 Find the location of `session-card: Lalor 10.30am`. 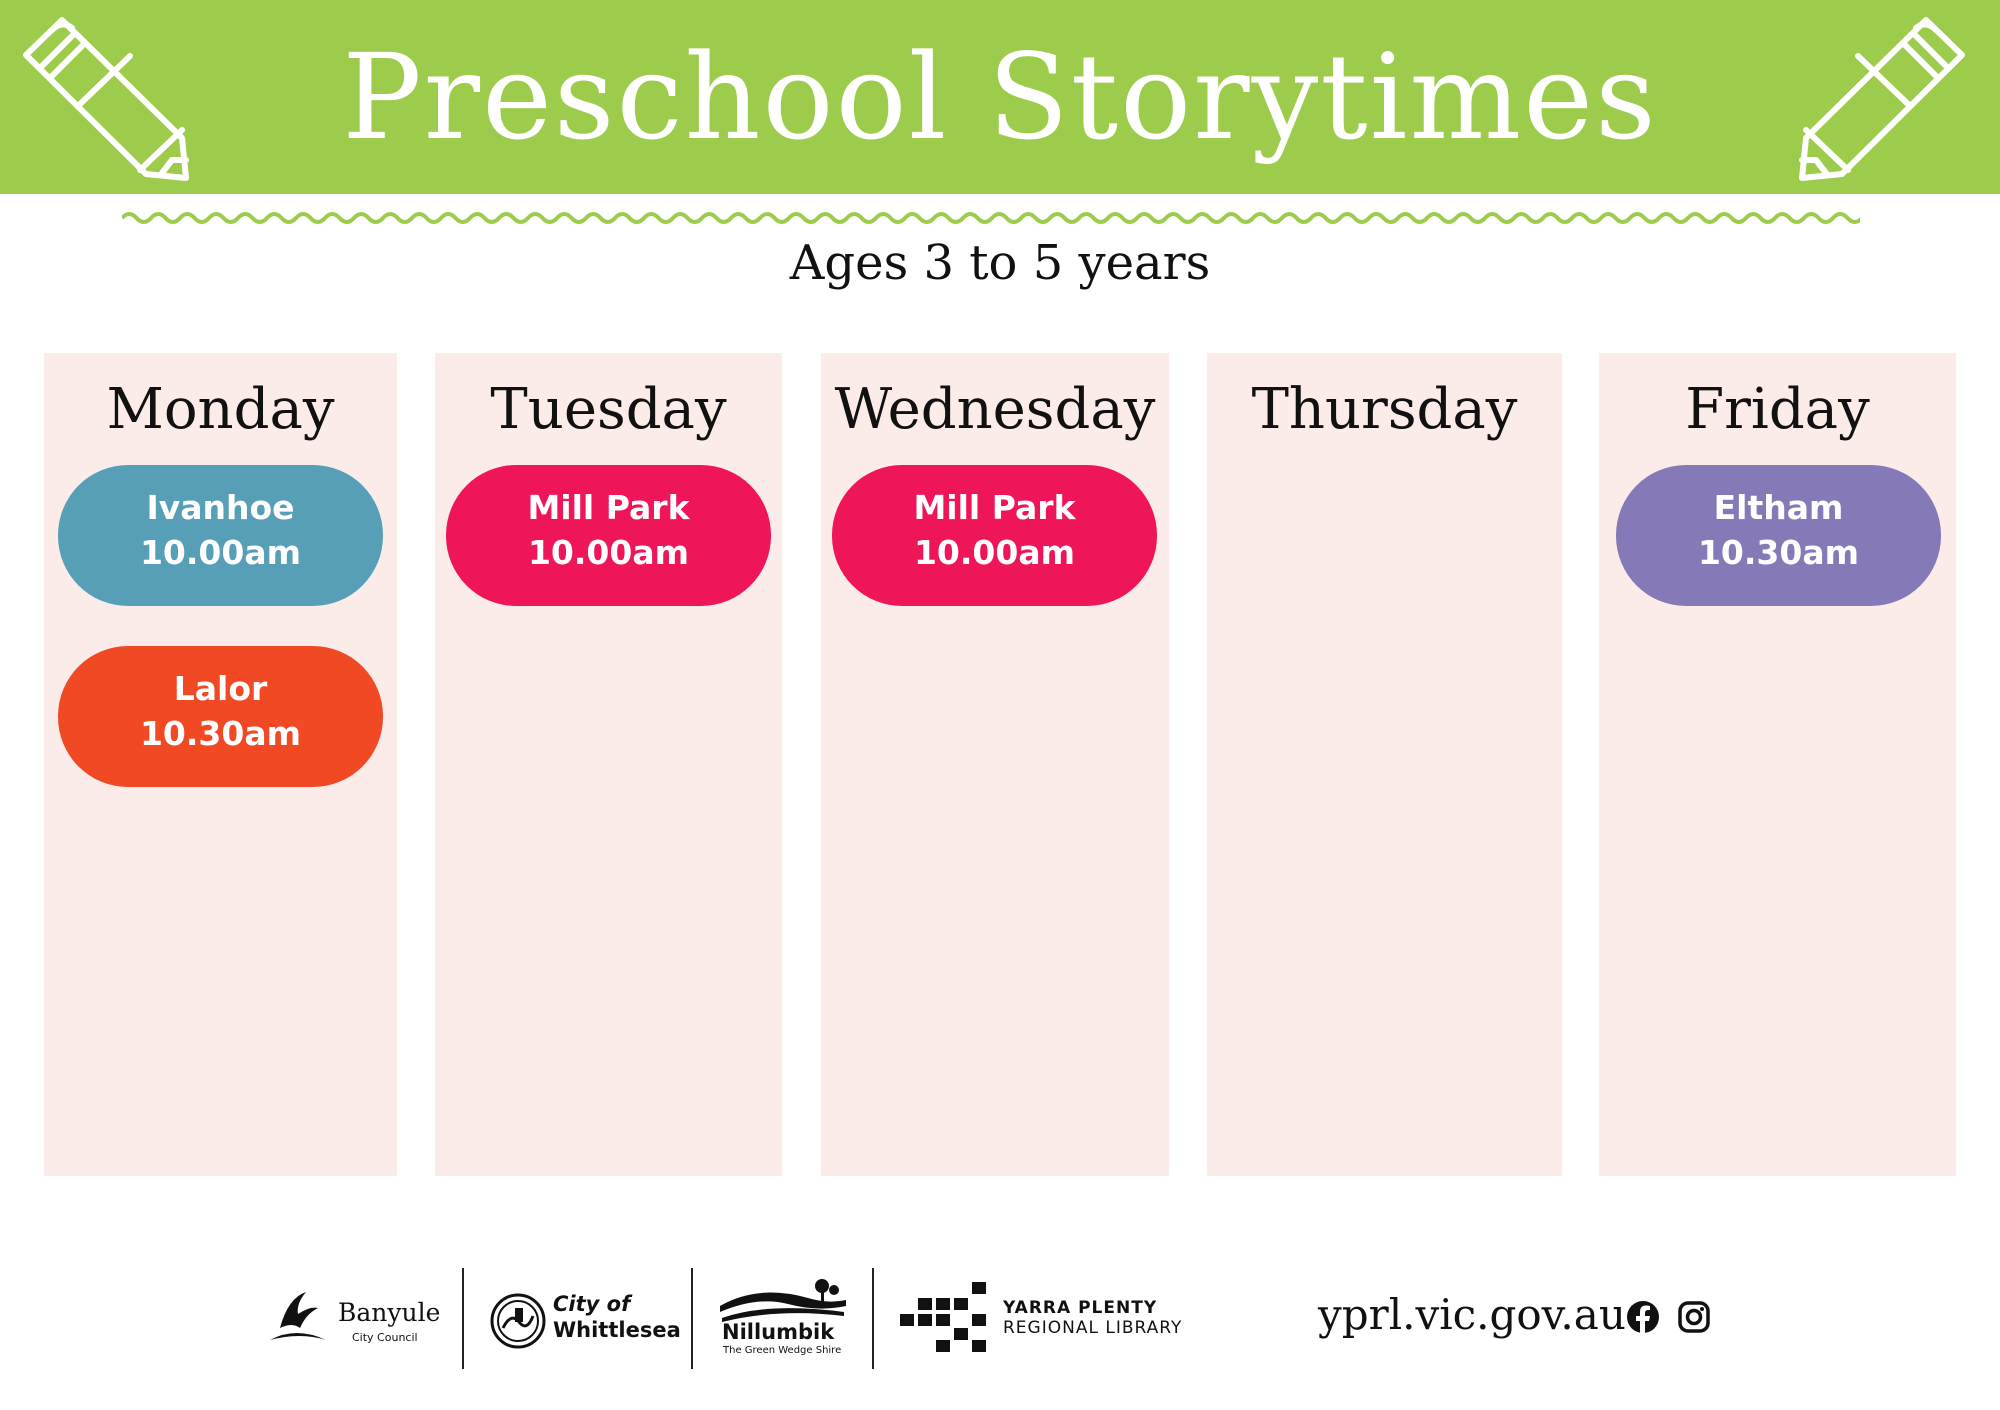

session-card: Lalor 10.30am is located at coordinates (220, 716).